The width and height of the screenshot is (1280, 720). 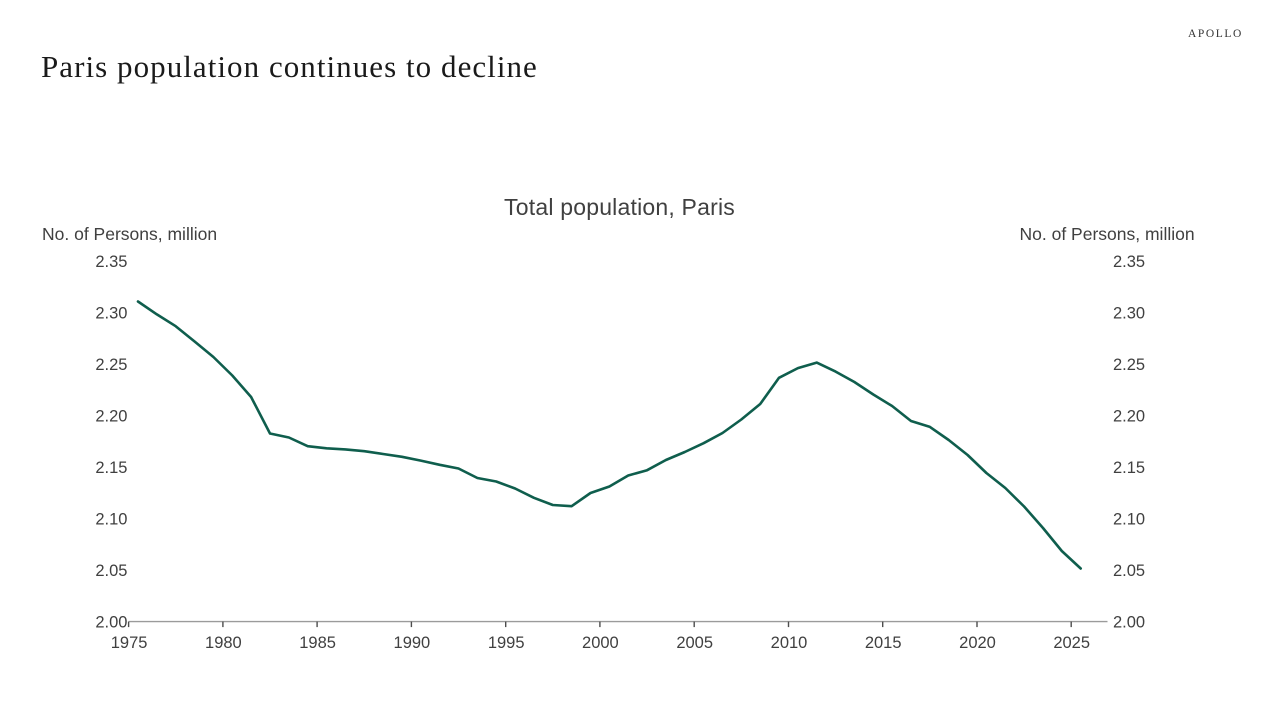 I want to click on svg-text: 2015, so click(x=883, y=643).